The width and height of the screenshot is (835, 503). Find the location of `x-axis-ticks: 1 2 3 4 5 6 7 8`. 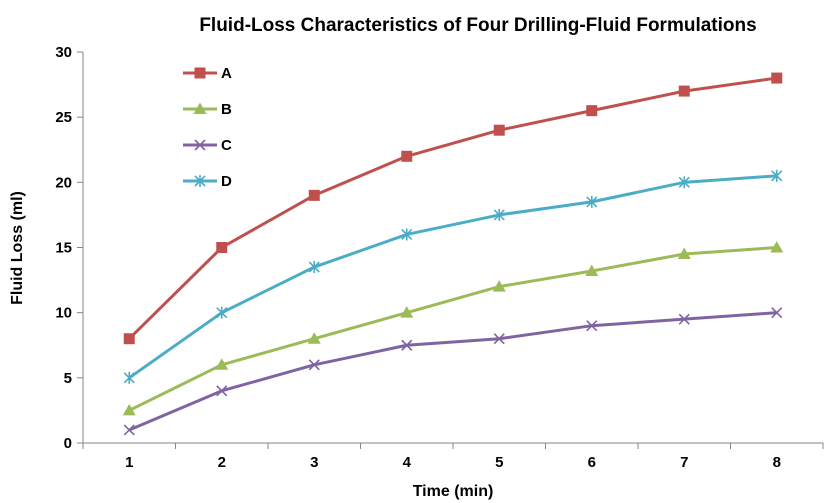

x-axis-ticks: 1 2 3 4 5 6 7 8 is located at coordinates (453, 457).